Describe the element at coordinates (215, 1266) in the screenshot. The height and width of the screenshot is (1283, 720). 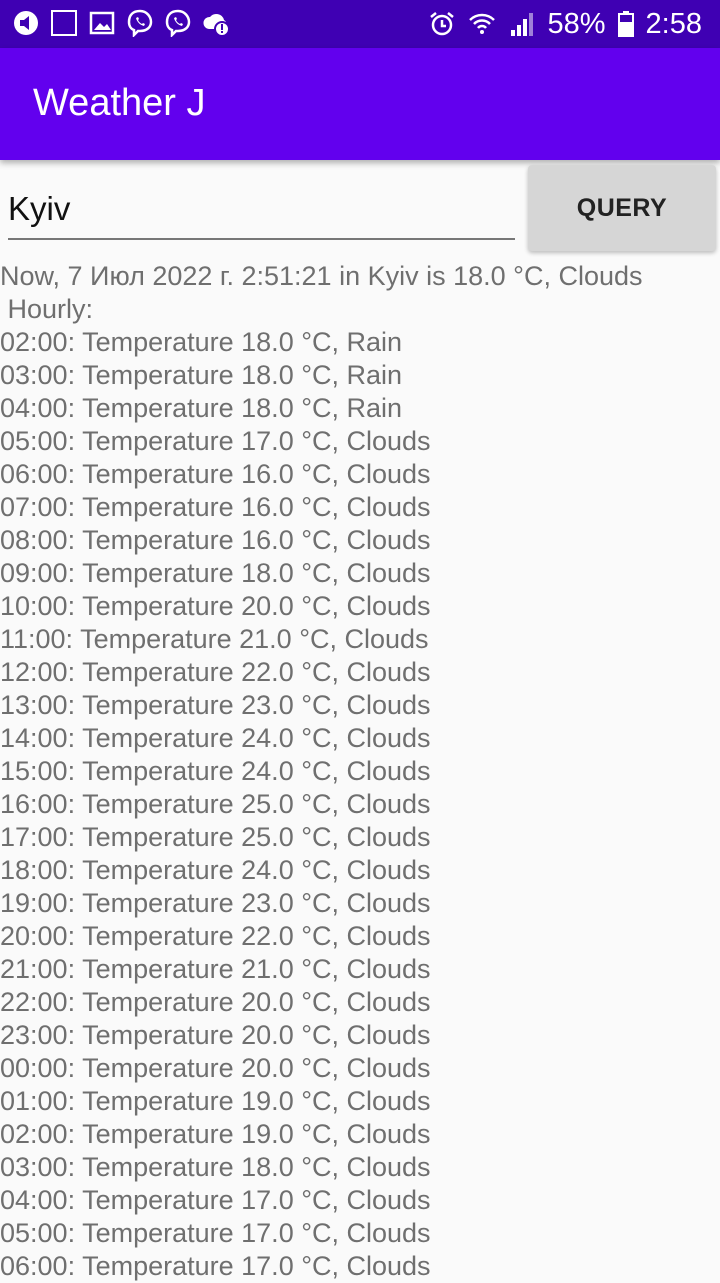
I see `hourly-row: 06:00: Temperature 17.0 °C, Clouds` at that location.